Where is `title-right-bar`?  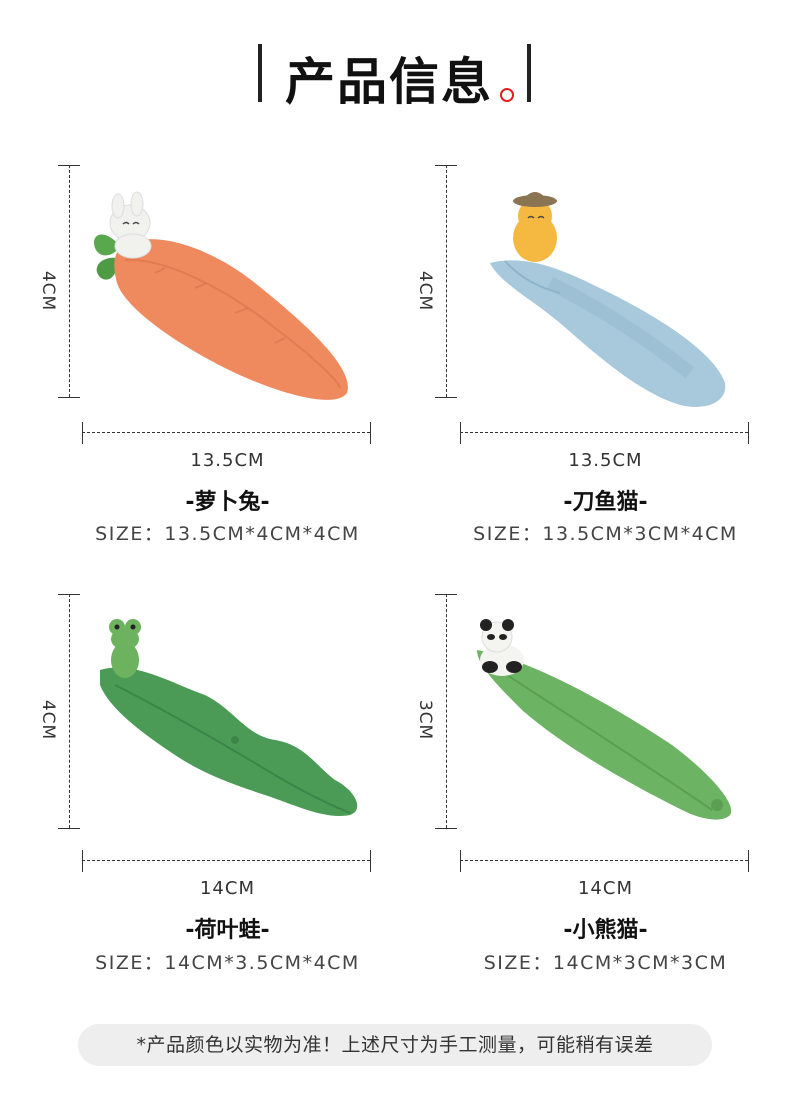 title-right-bar is located at coordinates (529, 73).